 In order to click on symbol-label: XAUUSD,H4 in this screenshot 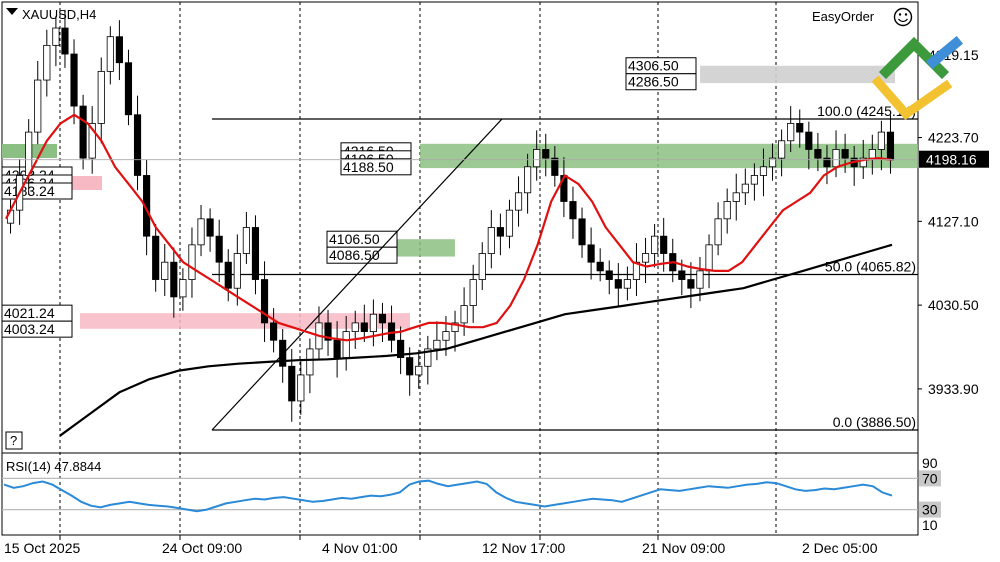, I will do `click(59, 14)`.